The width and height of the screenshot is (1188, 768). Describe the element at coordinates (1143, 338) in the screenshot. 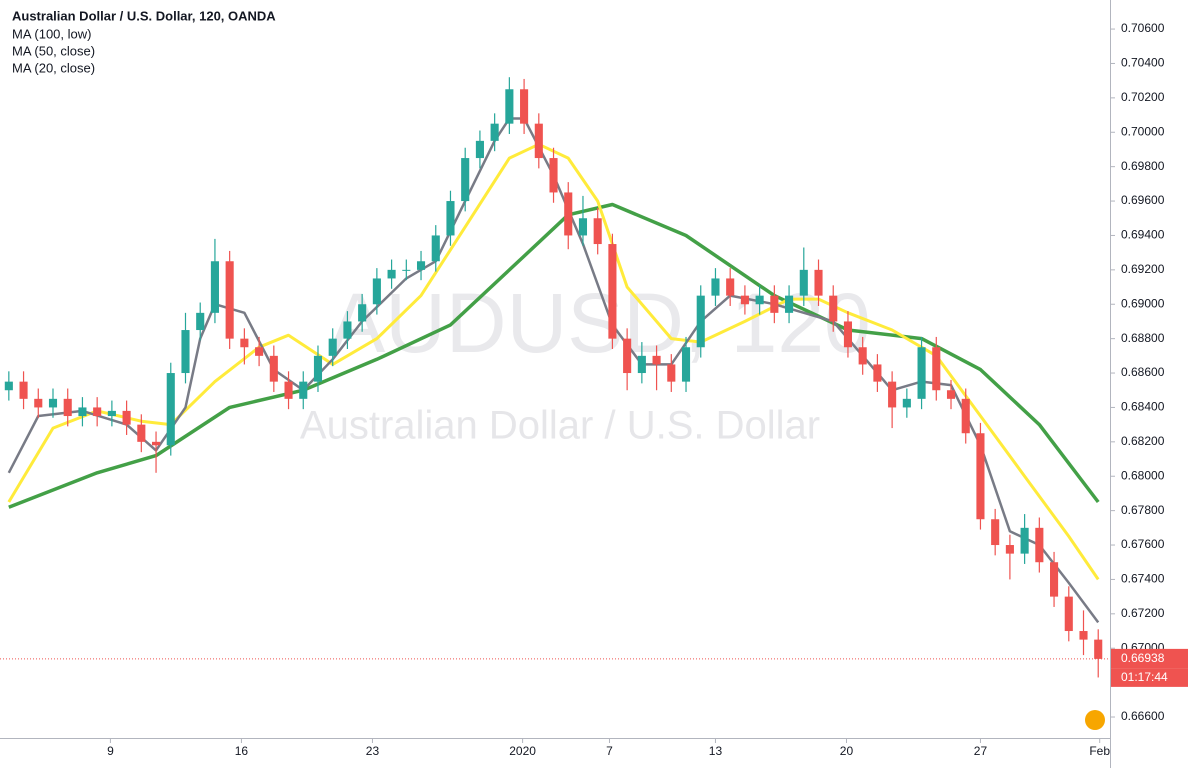

I see `y-tick-label: 0.68800` at that location.